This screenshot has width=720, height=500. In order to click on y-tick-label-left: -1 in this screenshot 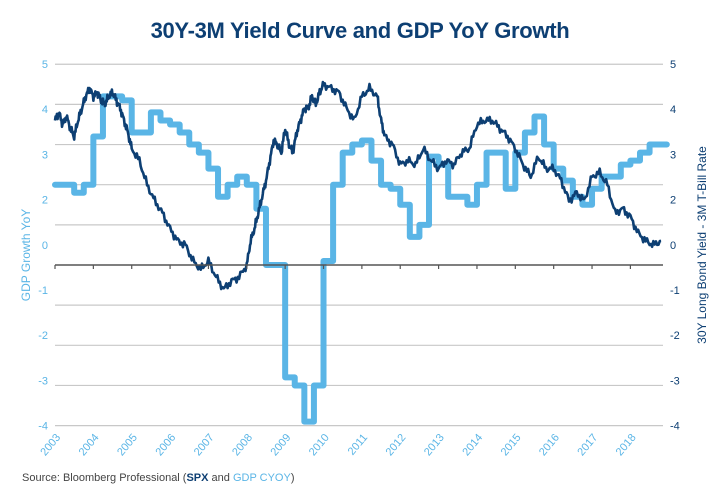, I will do `click(43, 291)`.